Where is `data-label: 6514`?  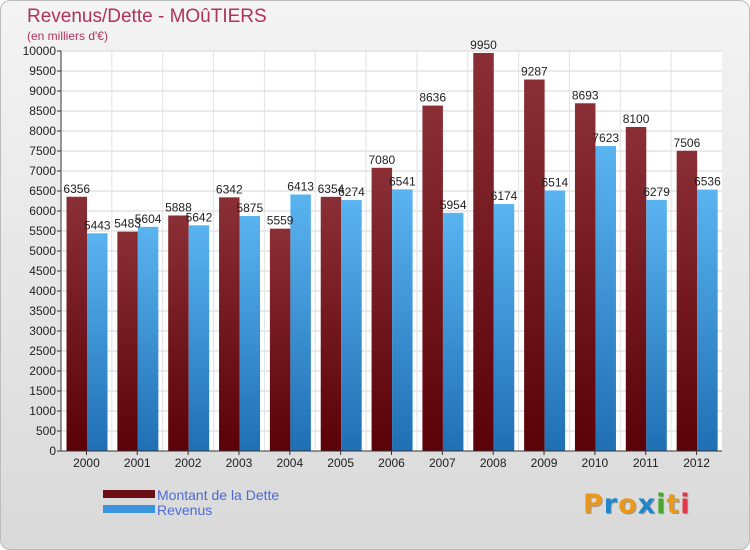 data-label: 6514 is located at coordinates (555, 182).